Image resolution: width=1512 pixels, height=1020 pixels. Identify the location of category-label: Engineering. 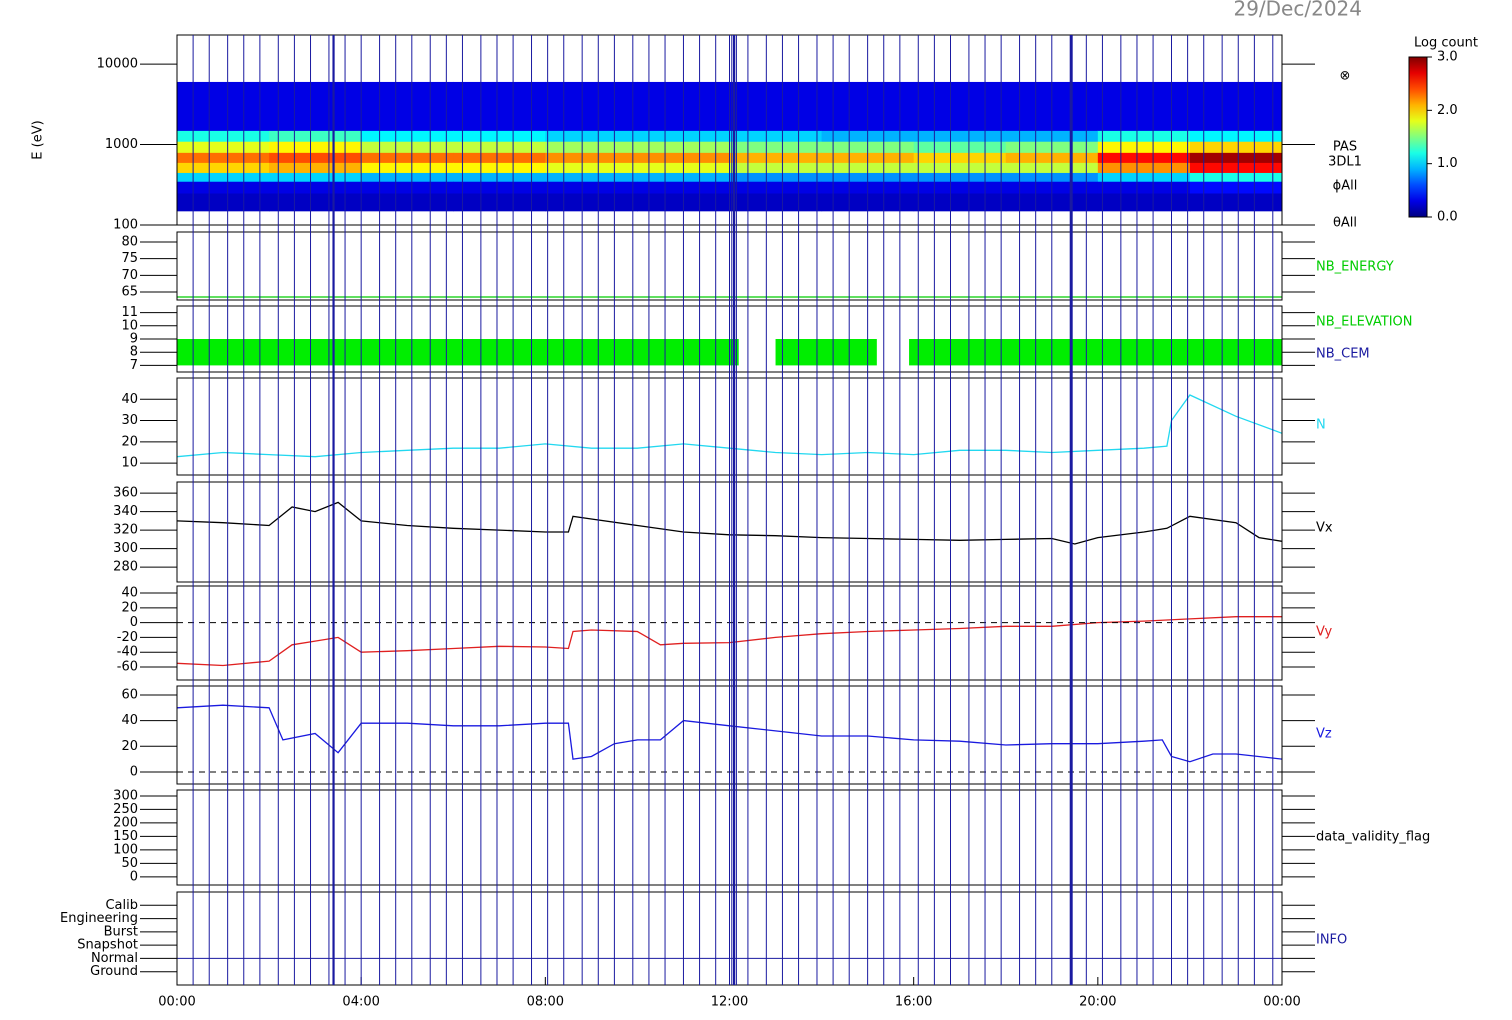
(99, 918).